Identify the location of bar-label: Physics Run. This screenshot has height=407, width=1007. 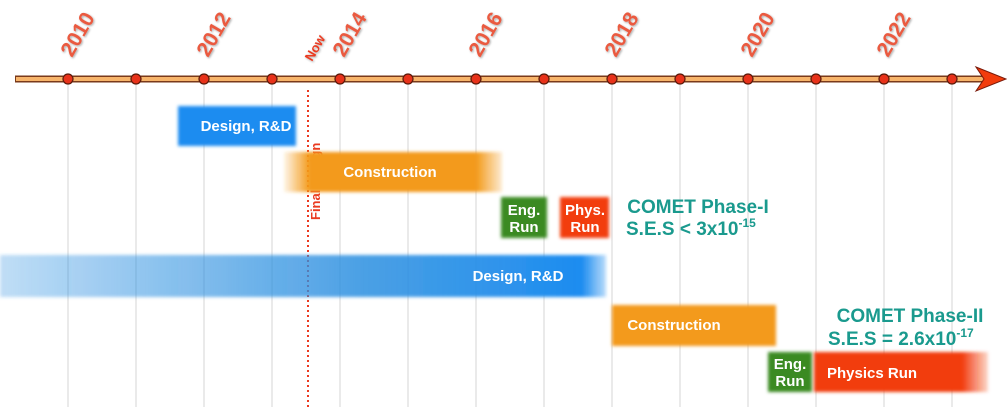
(872, 373).